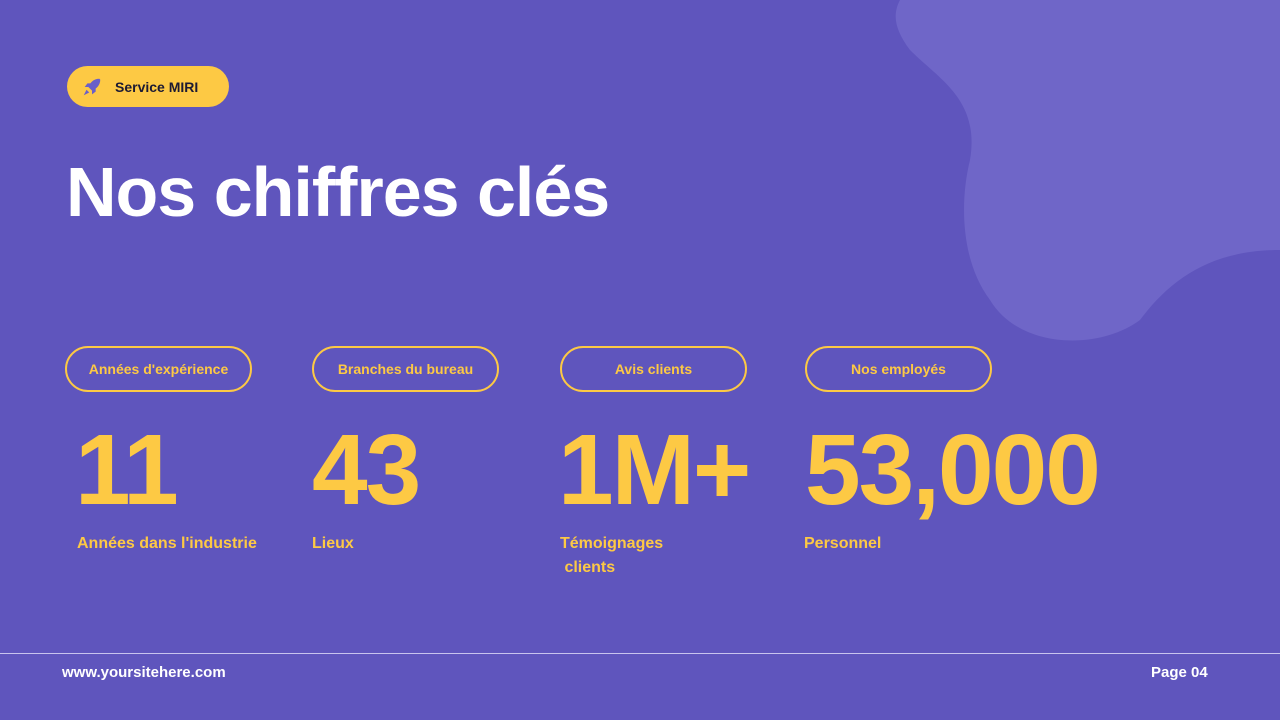 The image size is (1280, 720). Describe the element at coordinates (167, 543) in the screenshot. I see `stat-label-years: Années dans l'industrie` at that location.